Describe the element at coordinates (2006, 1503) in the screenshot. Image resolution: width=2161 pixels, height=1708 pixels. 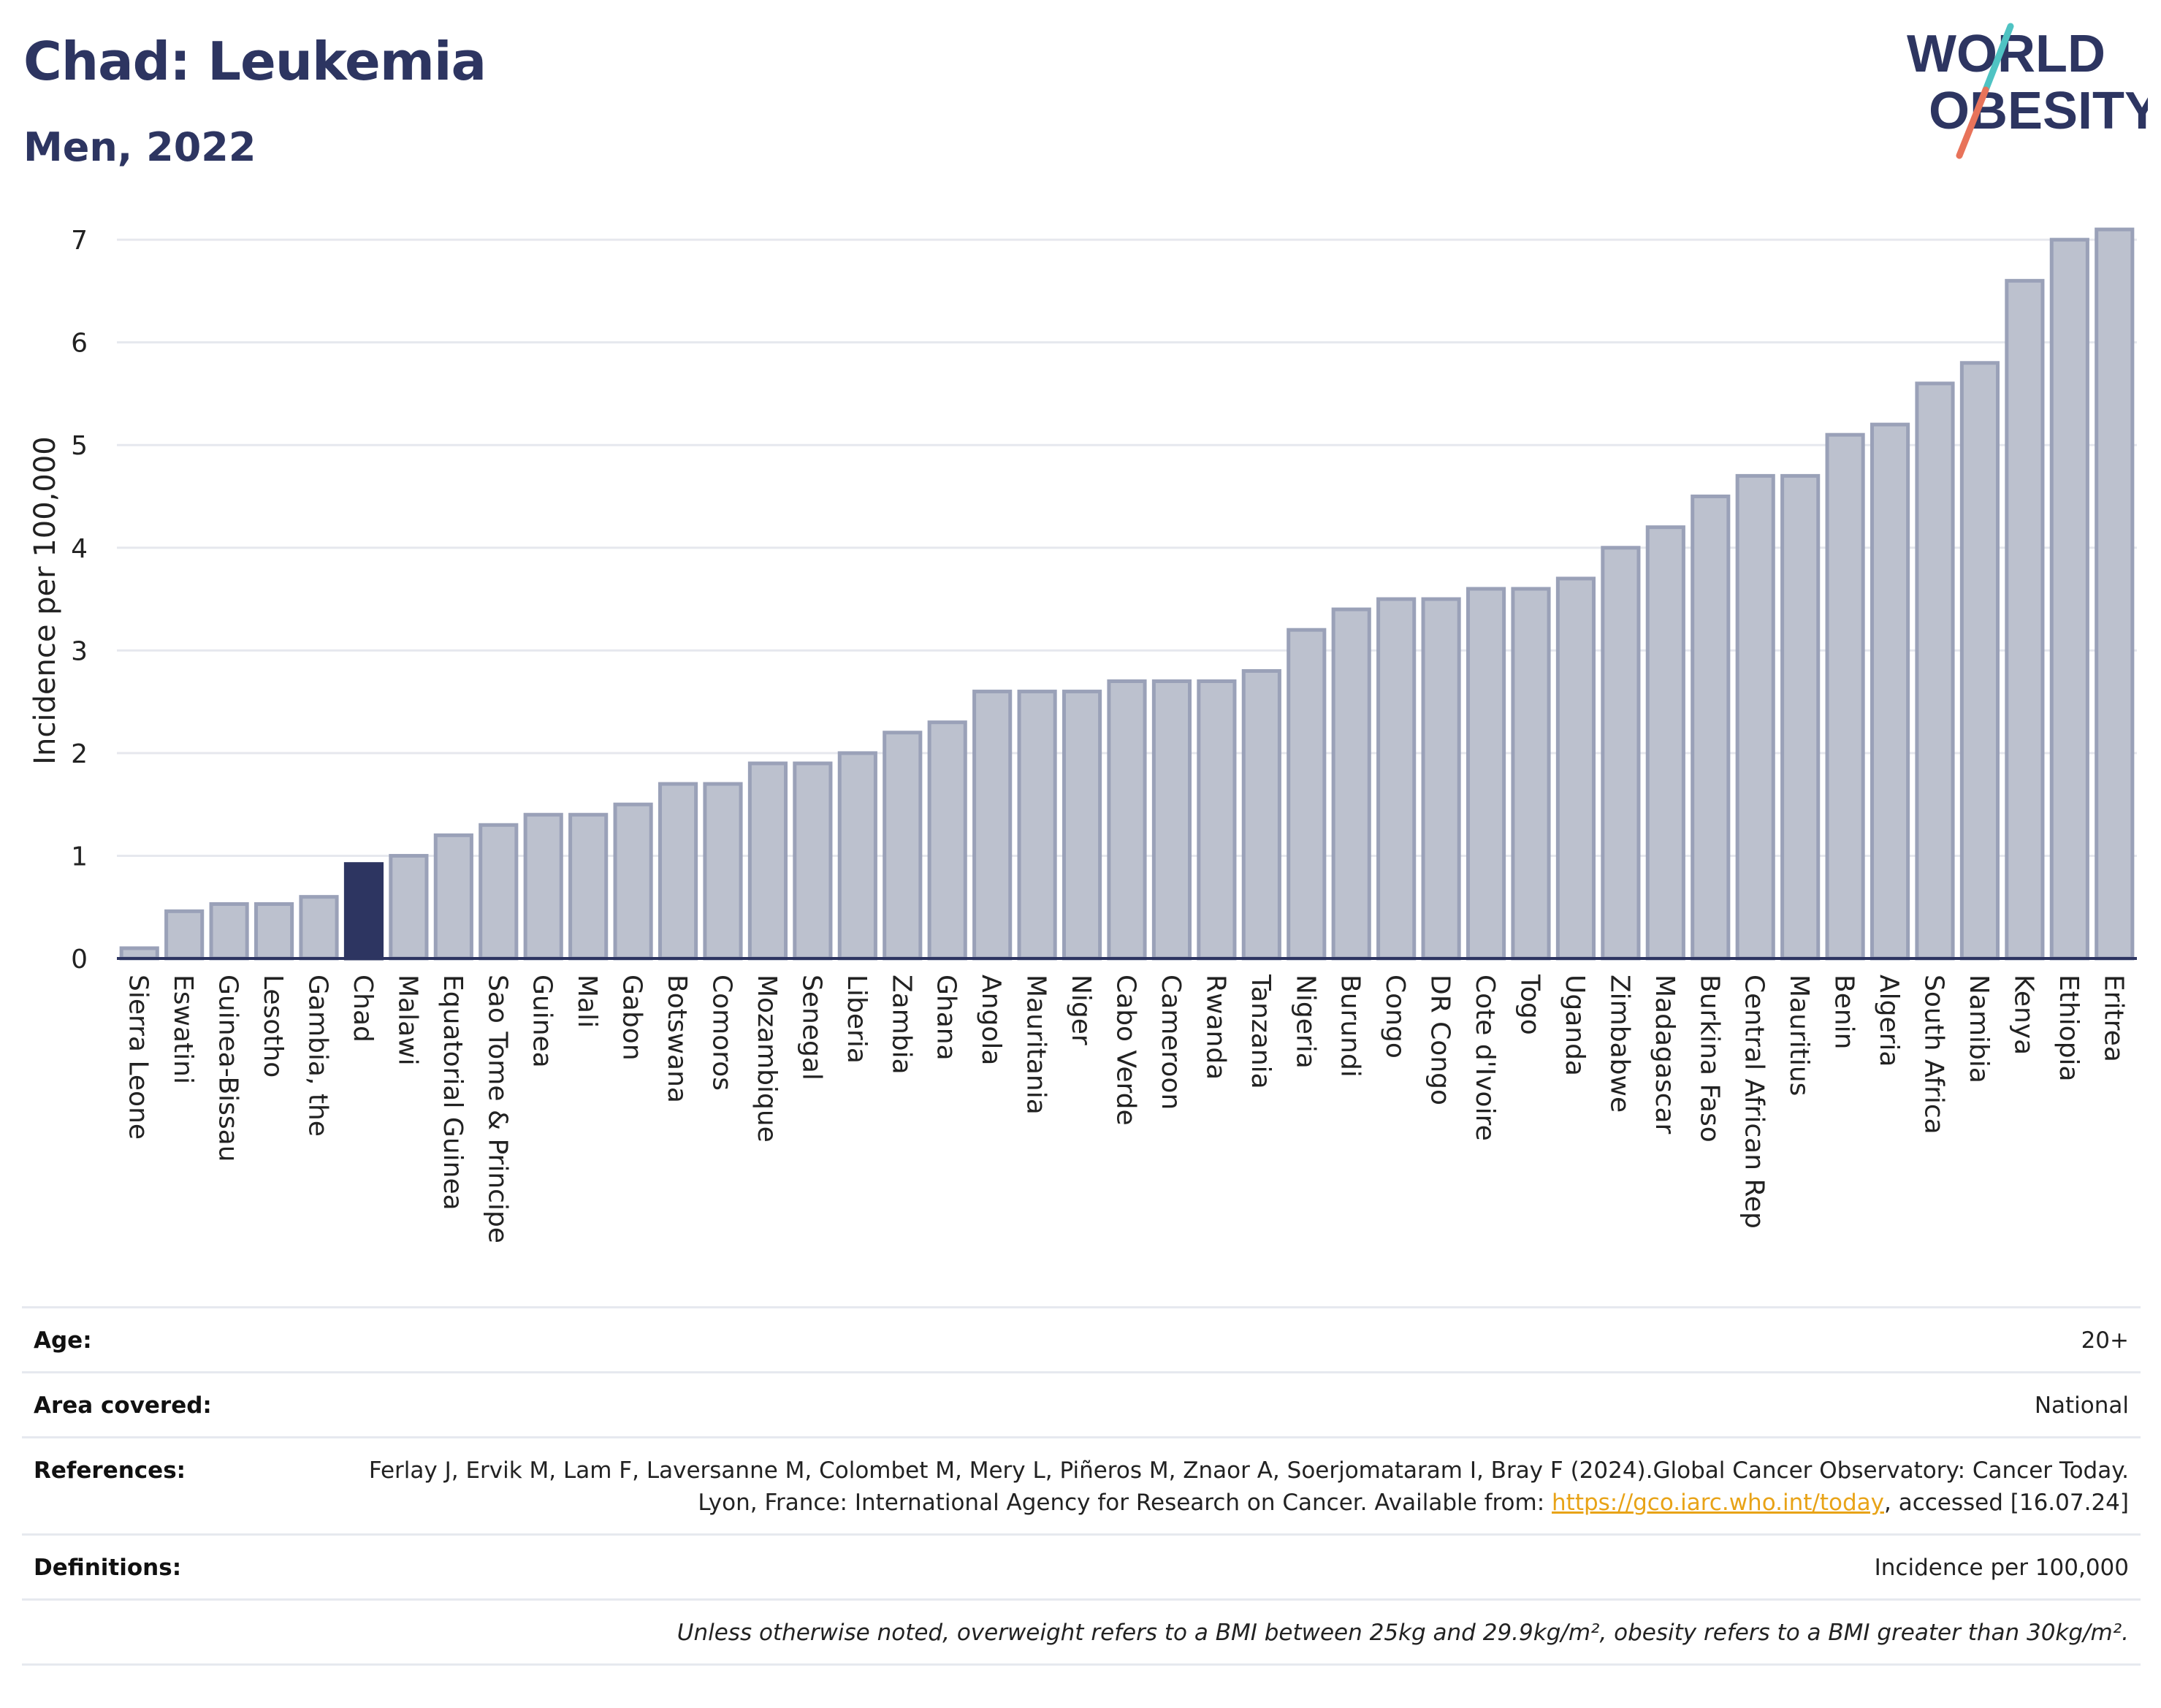
I see `references-suffix: , accessed [16.07.24]` at that location.